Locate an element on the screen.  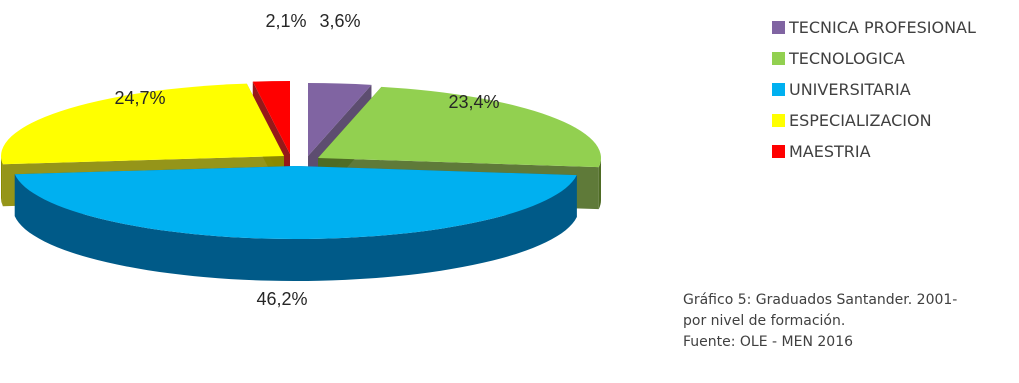
caption-line: por nivel de formación. is located at coordinates (764, 321).